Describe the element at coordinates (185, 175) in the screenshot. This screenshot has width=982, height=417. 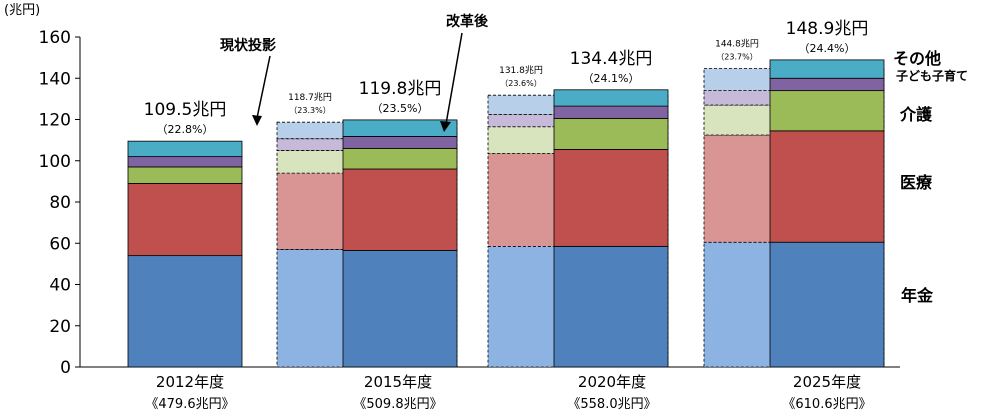
I see `bar-2012年度-actual-seg-2` at that location.